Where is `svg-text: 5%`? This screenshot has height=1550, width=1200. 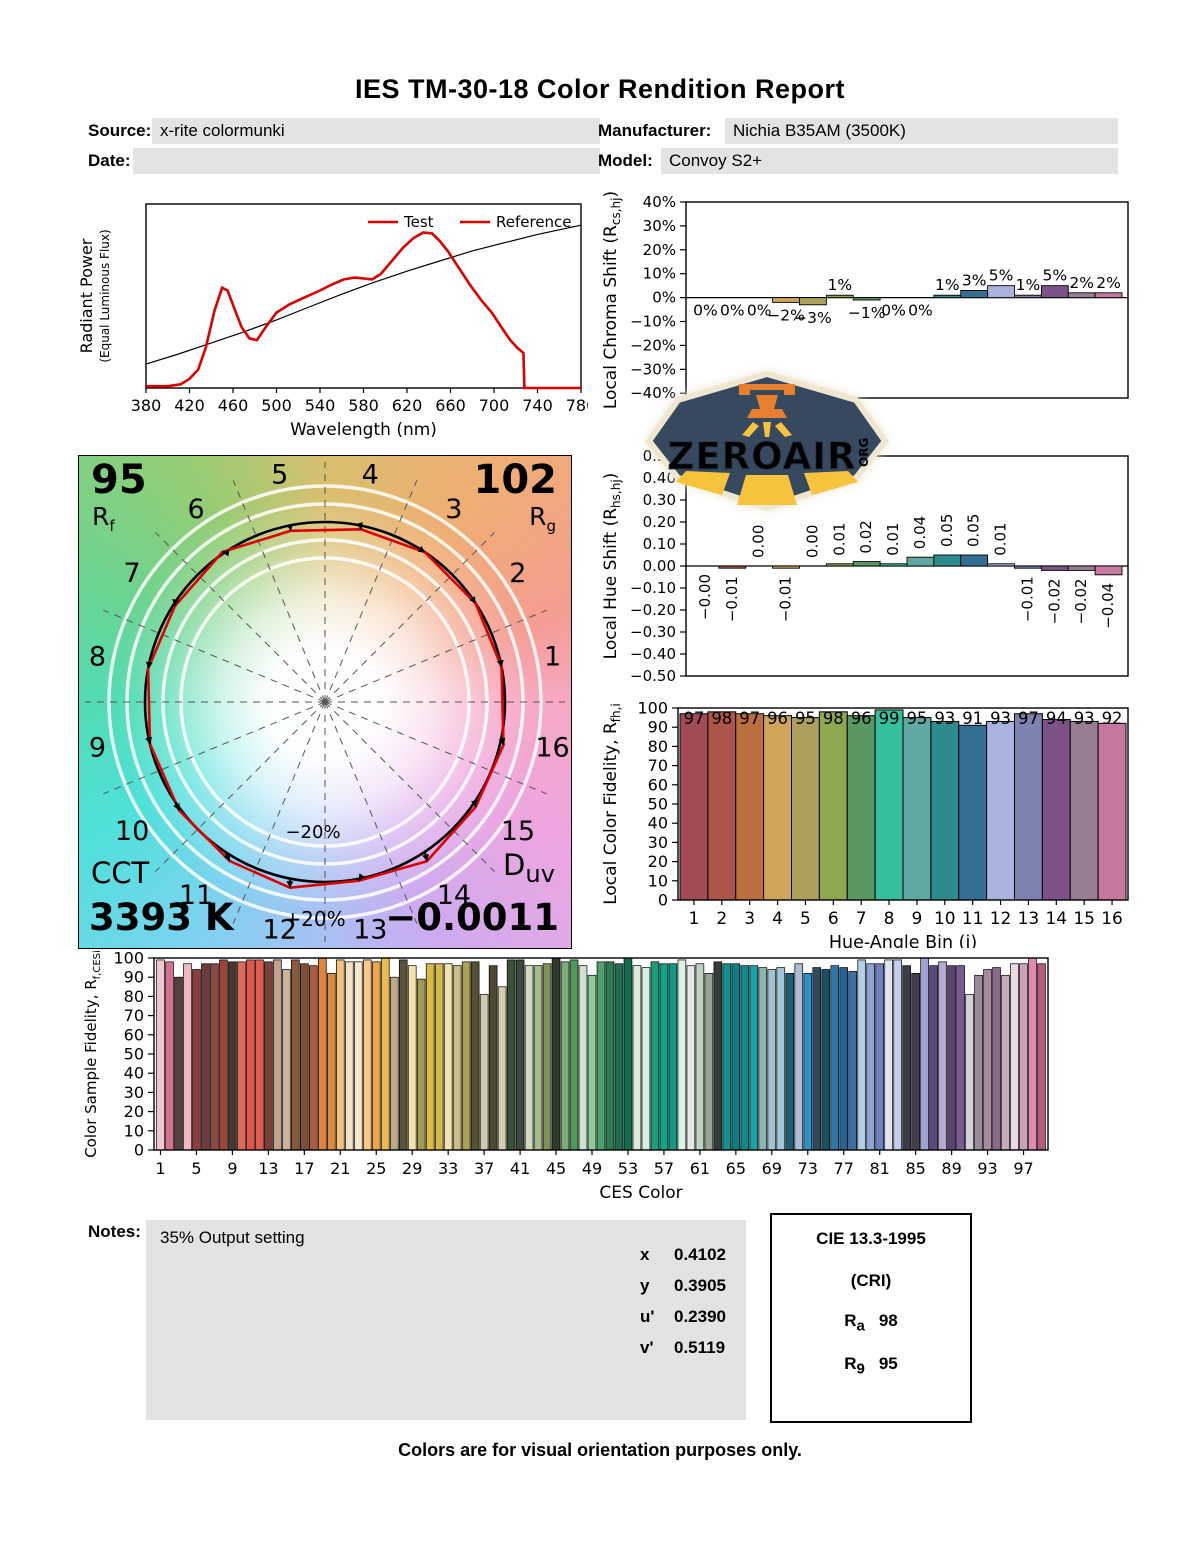 svg-text: 5% is located at coordinates (1055, 276).